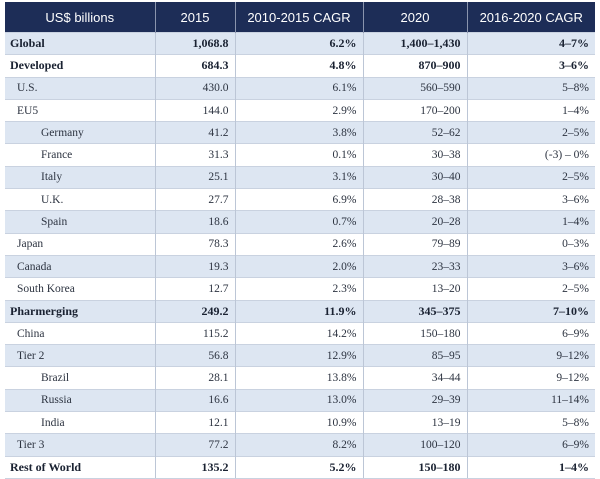 This screenshot has width=600, height=479. I want to click on cell-2020: 29–39, so click(414, 400).